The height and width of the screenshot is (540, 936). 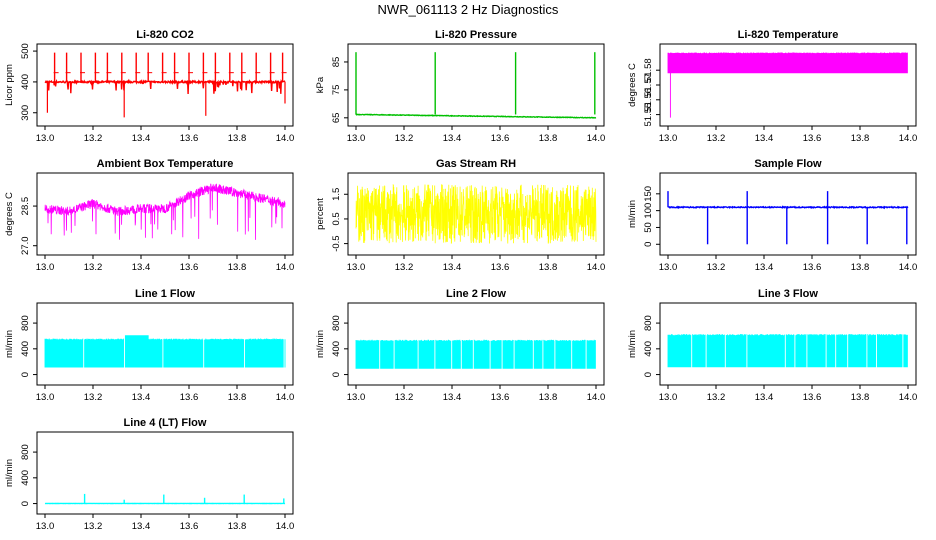 What do you see at coordinates (336, 90) in the screenshot?
I see `y-tick-label: 75` at bounding box center [336, 90].